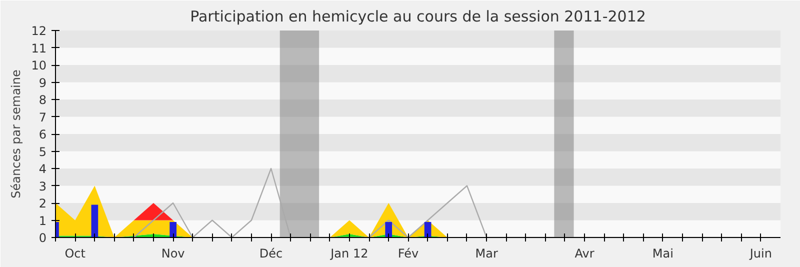 This screenshot has height=267, width=800. What do you see at coordinates (663, 253) in the screenshot?
I see `x-tick-label: Mai` at bounding box center [663, 253].